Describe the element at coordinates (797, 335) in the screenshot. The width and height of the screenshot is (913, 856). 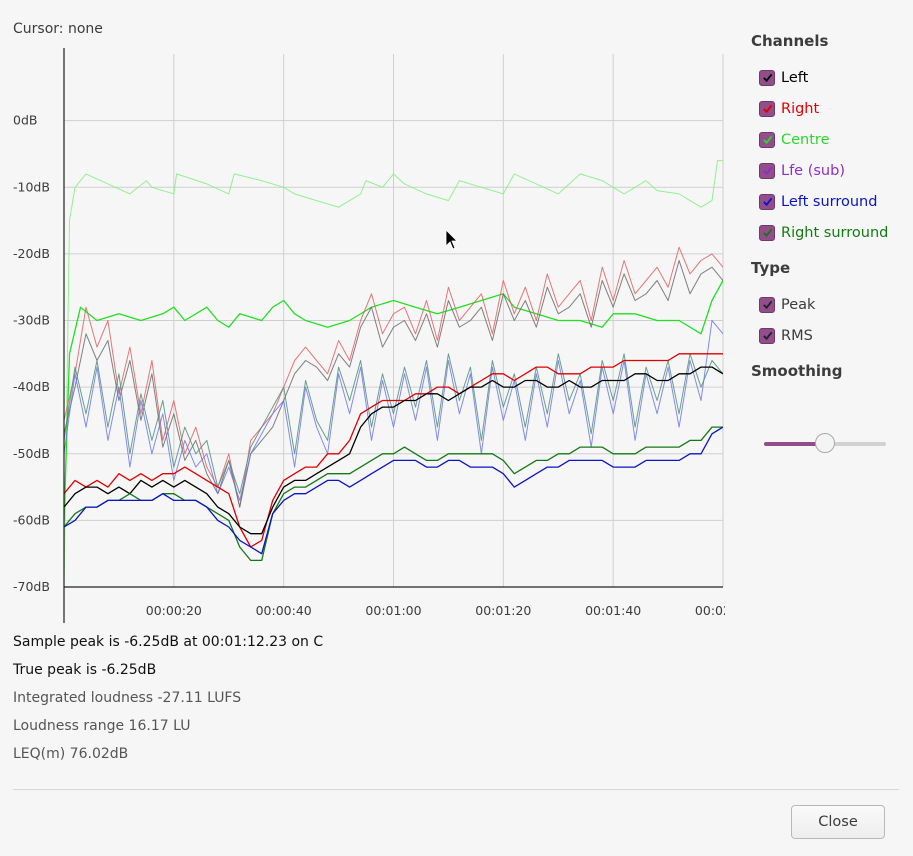
I see `checkbox-label: RMS` at that location.